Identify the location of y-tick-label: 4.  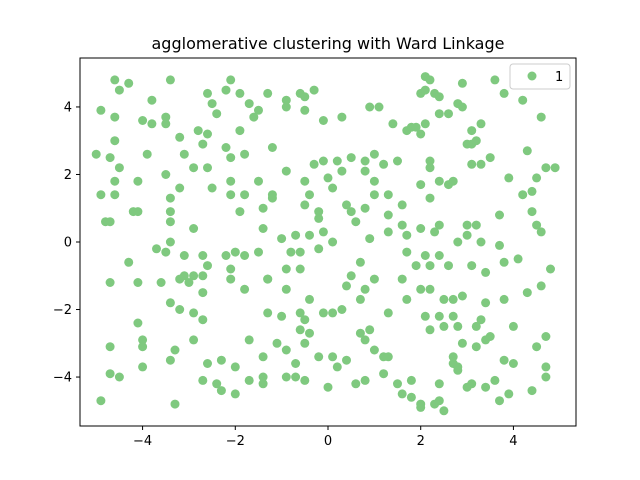
(68, 107).